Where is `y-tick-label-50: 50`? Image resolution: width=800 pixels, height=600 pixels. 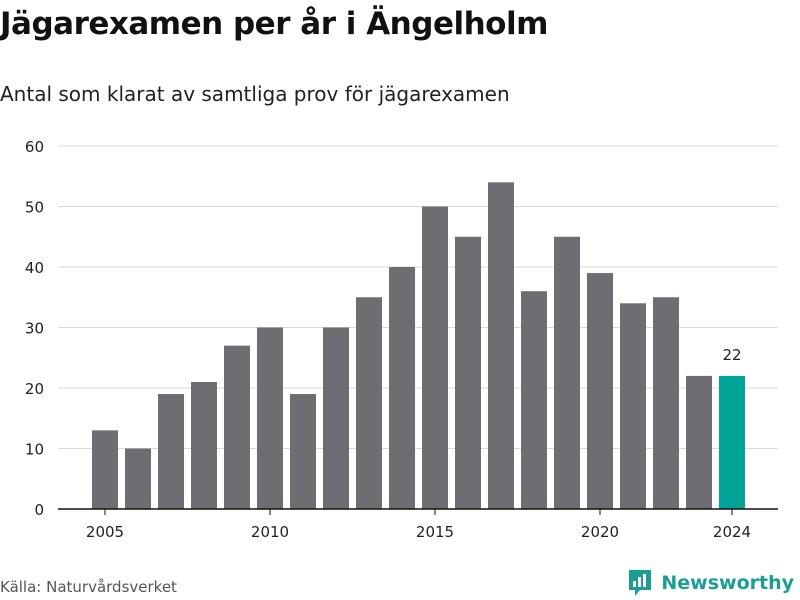
y-tick-label-50: 50 is located at coordinates (34, 208).